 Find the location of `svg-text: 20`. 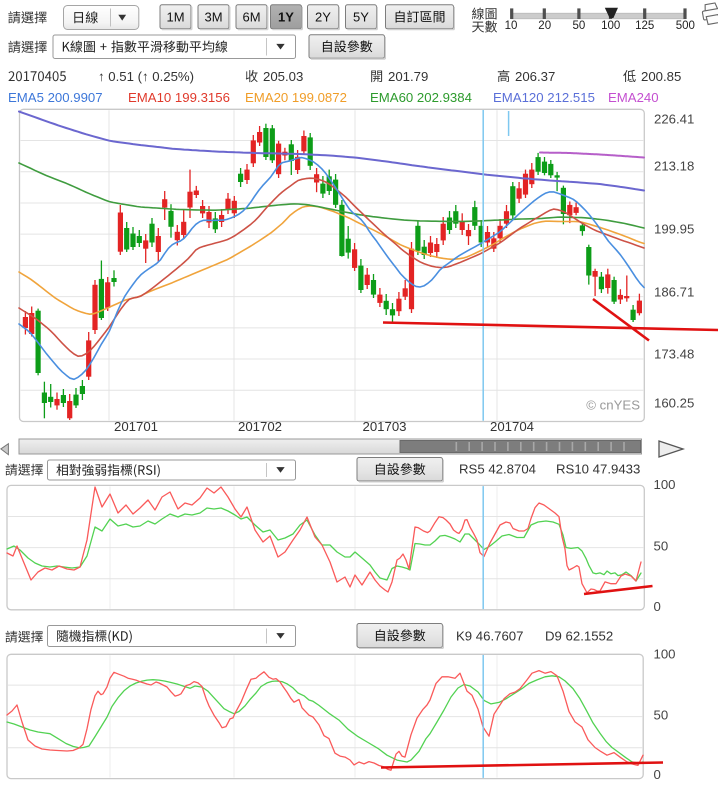

svg-text: 20 is located at coordinates (544, 26).